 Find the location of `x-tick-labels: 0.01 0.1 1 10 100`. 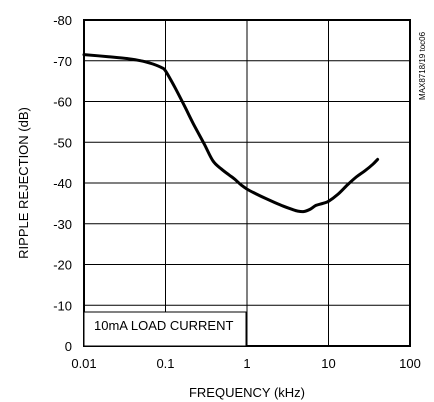

x-tick-labels: 0.01 0.1 1 10 100 is located at coordinates (246, 363).